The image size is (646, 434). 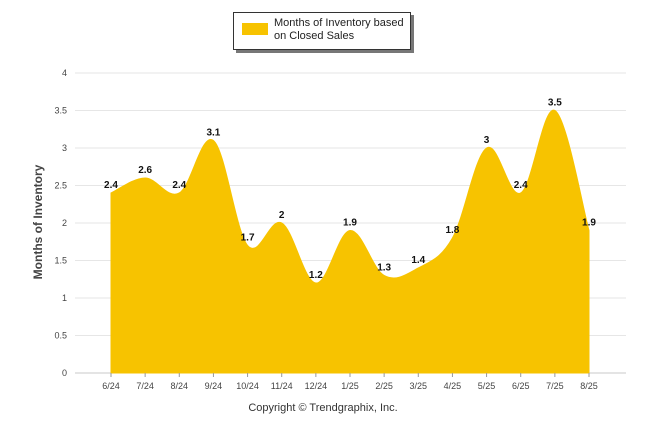 What do you see at coordinates (64, 298) in the screenshot?
I see `y-tick-label: 1` at bounding box center [64, 298].